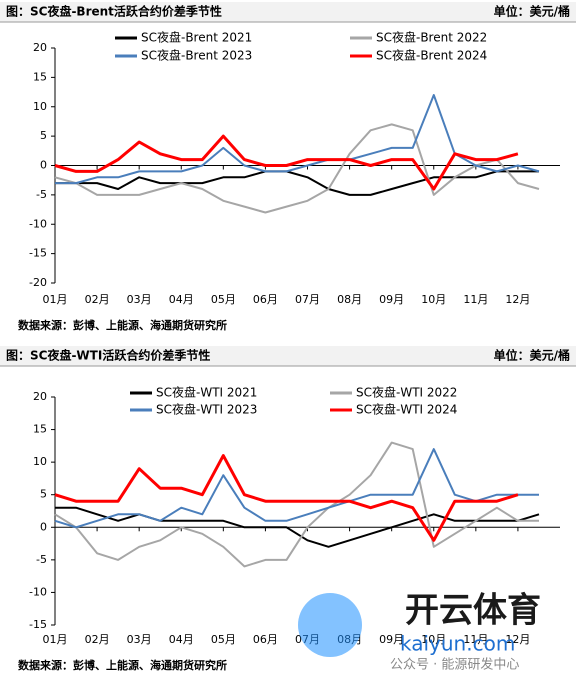  What do you see at coordinates (406, 409) in the screenshot?
I see `legend-label: SC夜盘-WTI 2024` at bounding box center [406, 409].